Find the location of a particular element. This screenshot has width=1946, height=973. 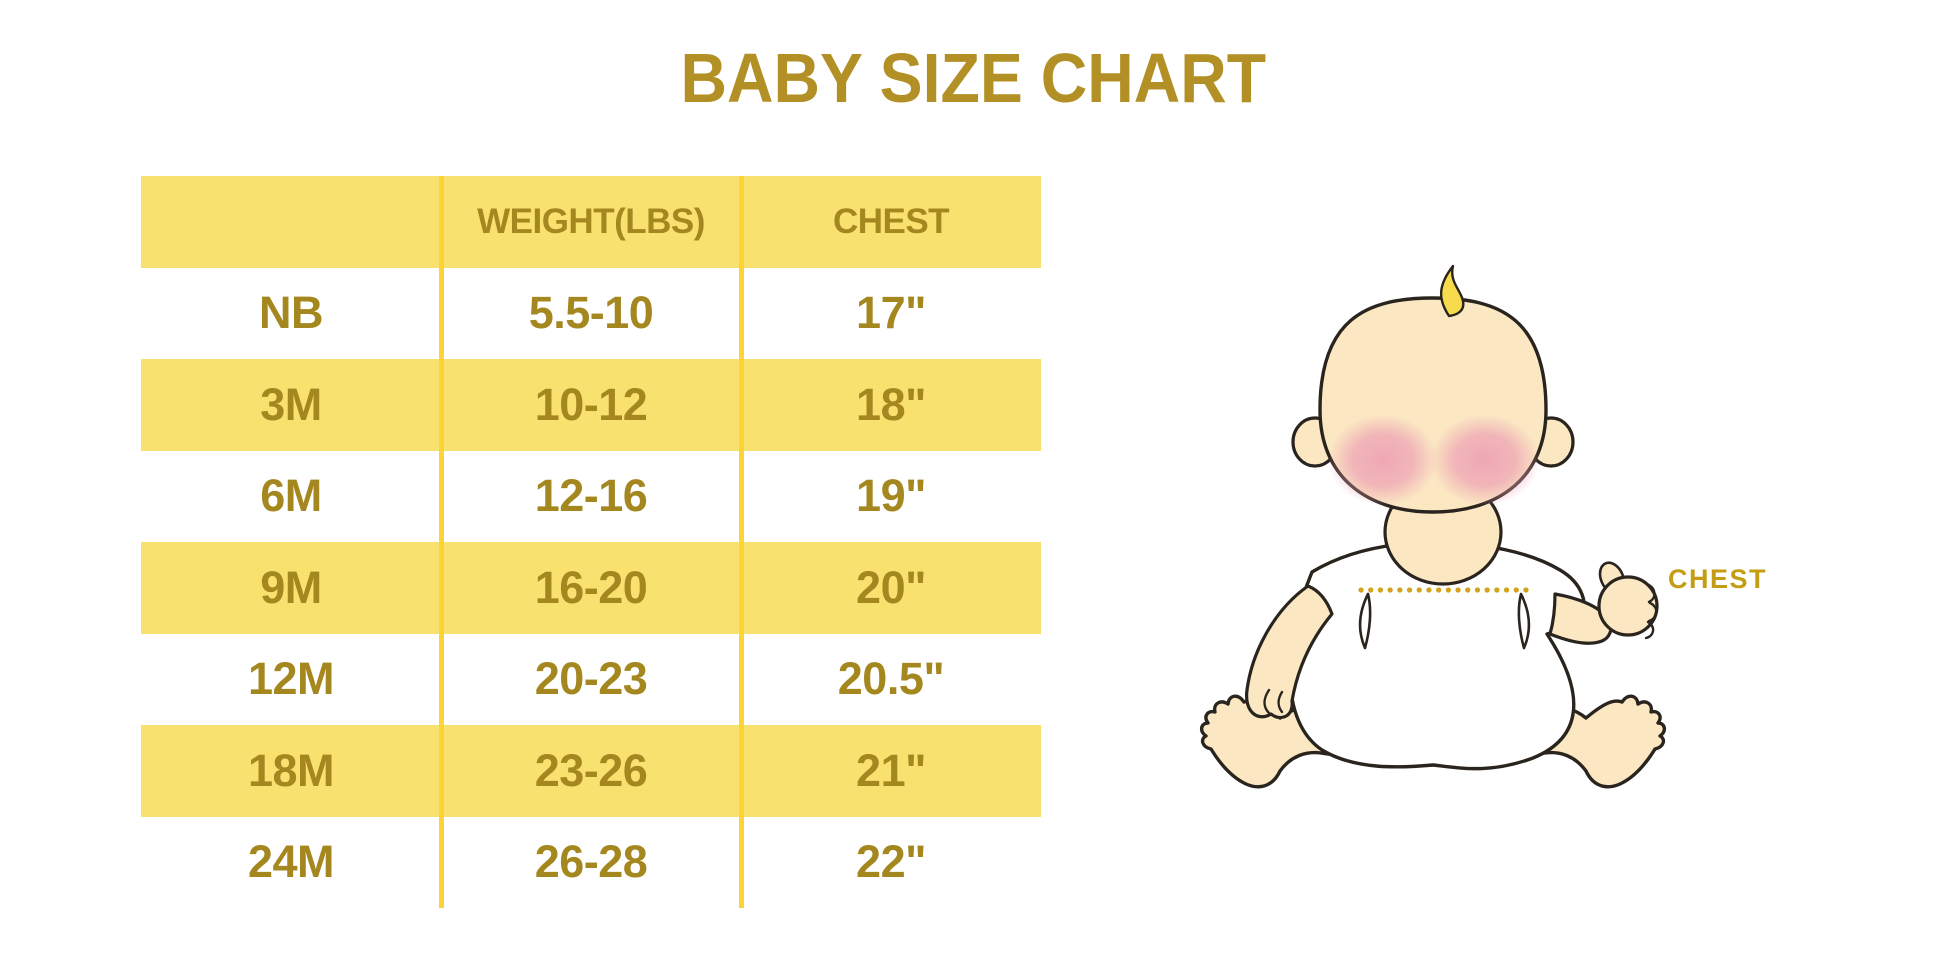

cell-chest: 22" is located at coordinates (891, 862).